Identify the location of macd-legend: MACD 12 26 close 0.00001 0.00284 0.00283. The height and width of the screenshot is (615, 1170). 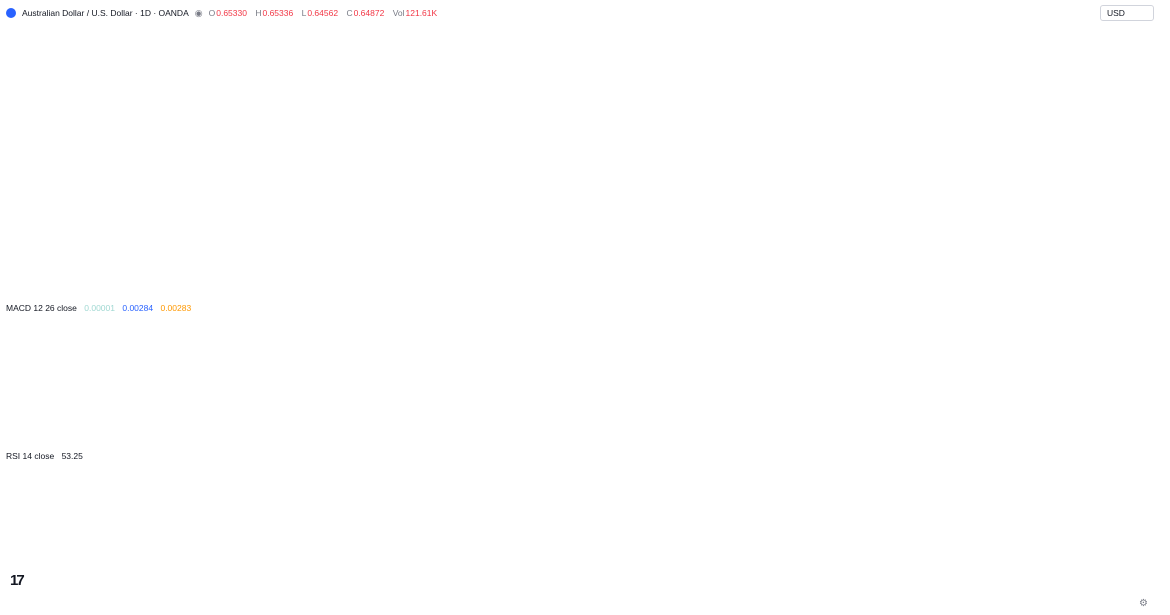
(101, 308).